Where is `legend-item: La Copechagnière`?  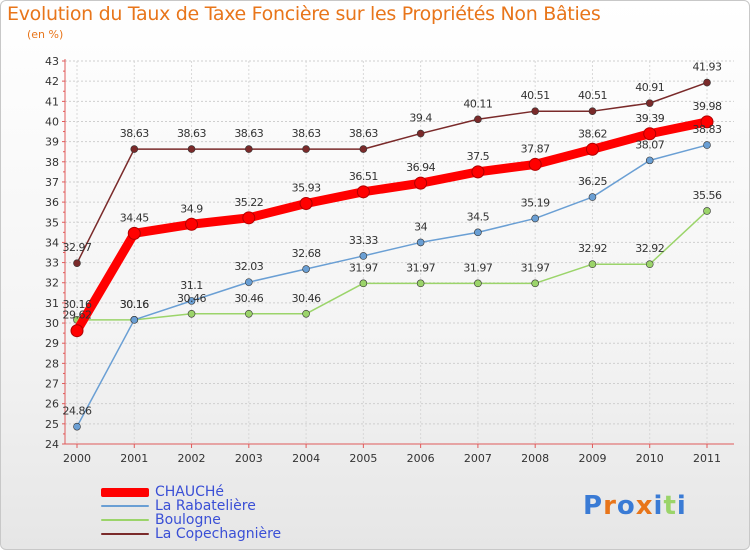
legend-item: La Copechagnière is located at coordinates (191, 534).